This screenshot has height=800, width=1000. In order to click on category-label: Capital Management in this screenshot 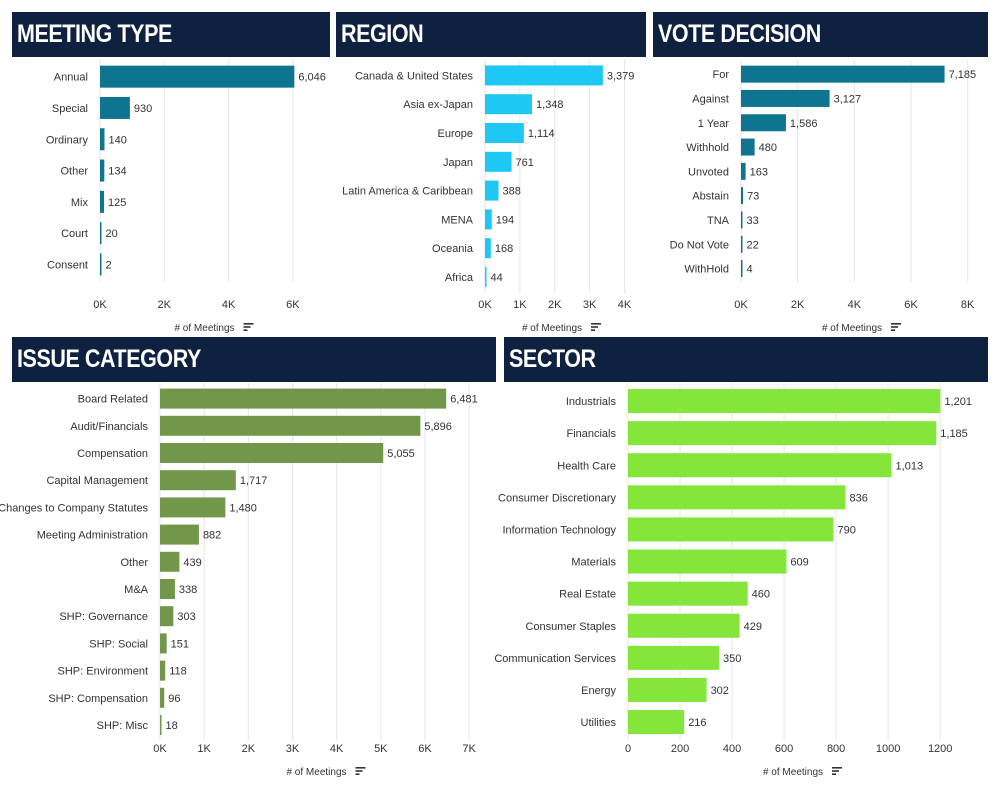, I will do `click(97, 481)`.